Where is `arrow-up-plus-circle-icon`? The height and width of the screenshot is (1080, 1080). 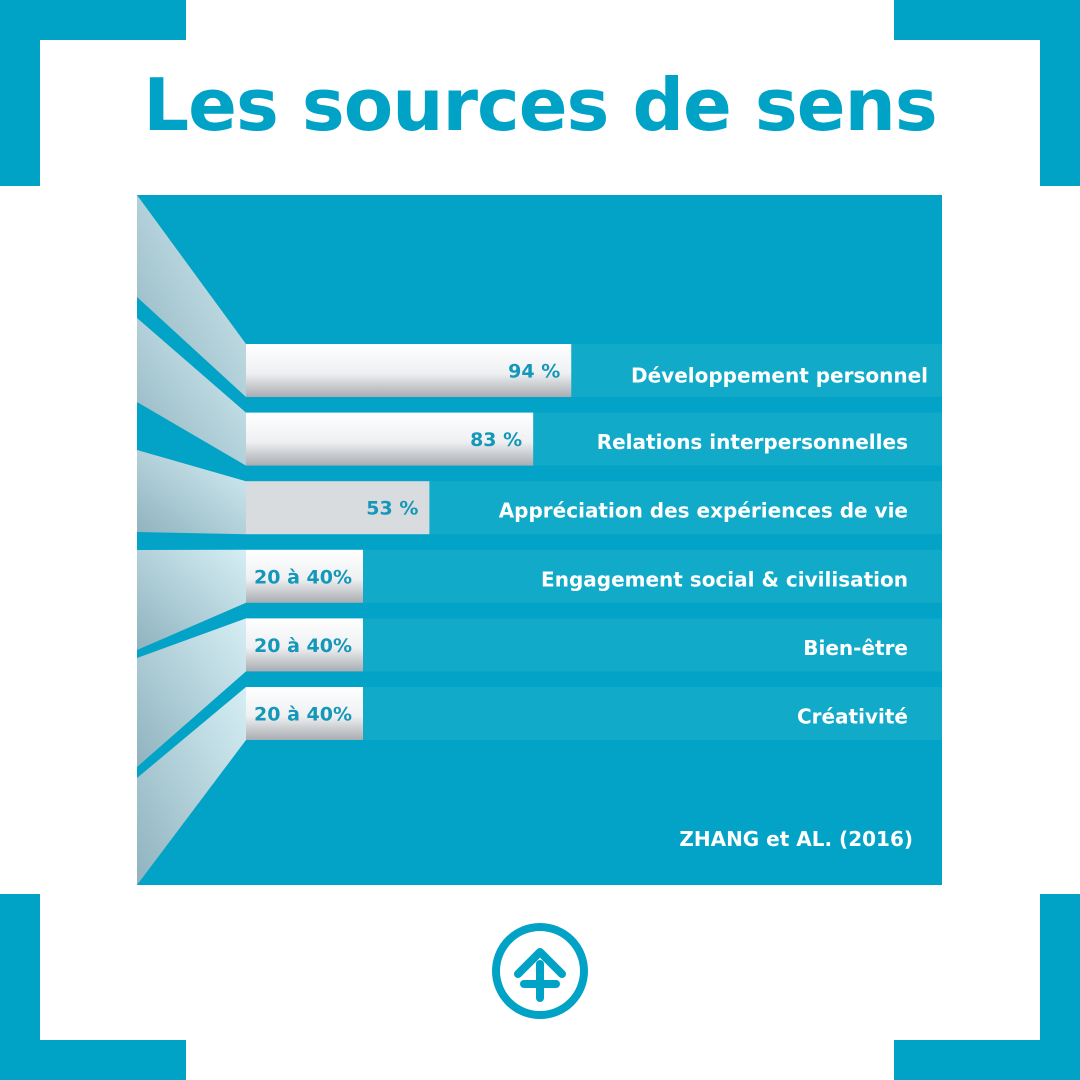 arrow-up-plus-circle-icon is located at coordinates (540, 971).